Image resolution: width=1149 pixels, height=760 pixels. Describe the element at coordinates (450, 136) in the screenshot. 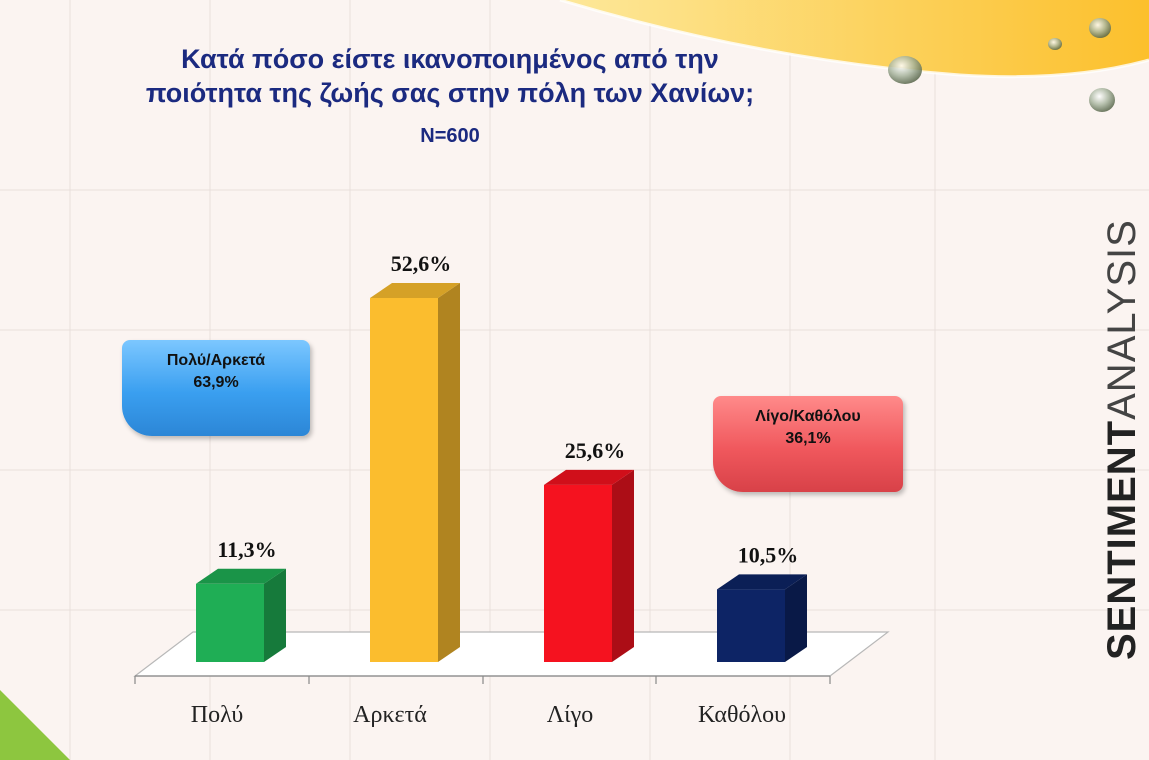

I see `sample-size: N=600` at that location.